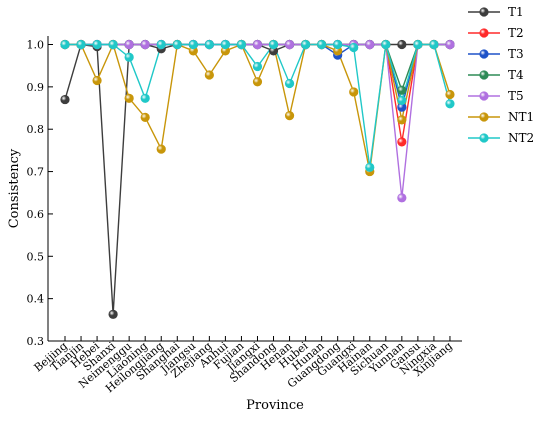  I want to click on y-tick-label: 1.0, so click(36, 45).